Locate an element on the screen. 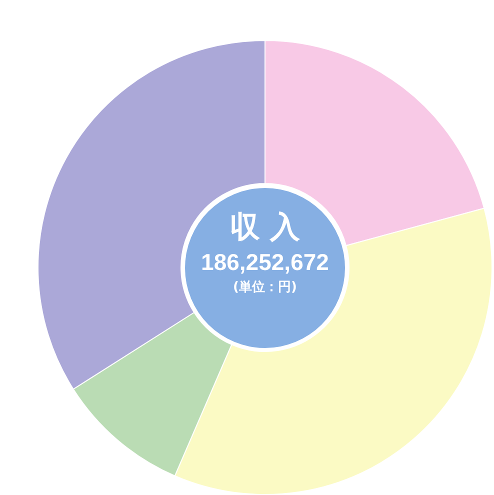 Image resolution: width=494 pixels, height=495 pixels. text: (単位：円) is located at coordinates (265, 287).